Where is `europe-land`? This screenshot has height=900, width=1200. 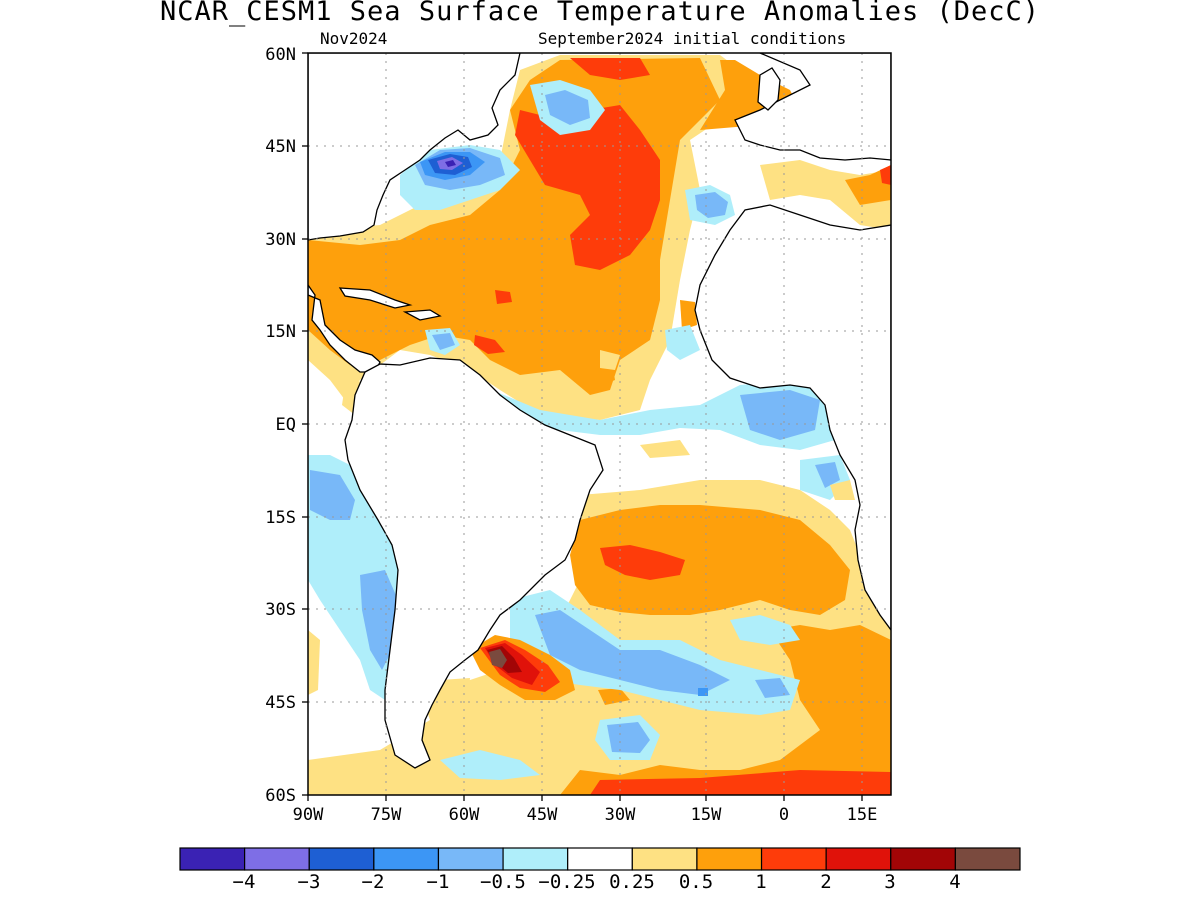 europe-land is located at coordinates (812, 107).